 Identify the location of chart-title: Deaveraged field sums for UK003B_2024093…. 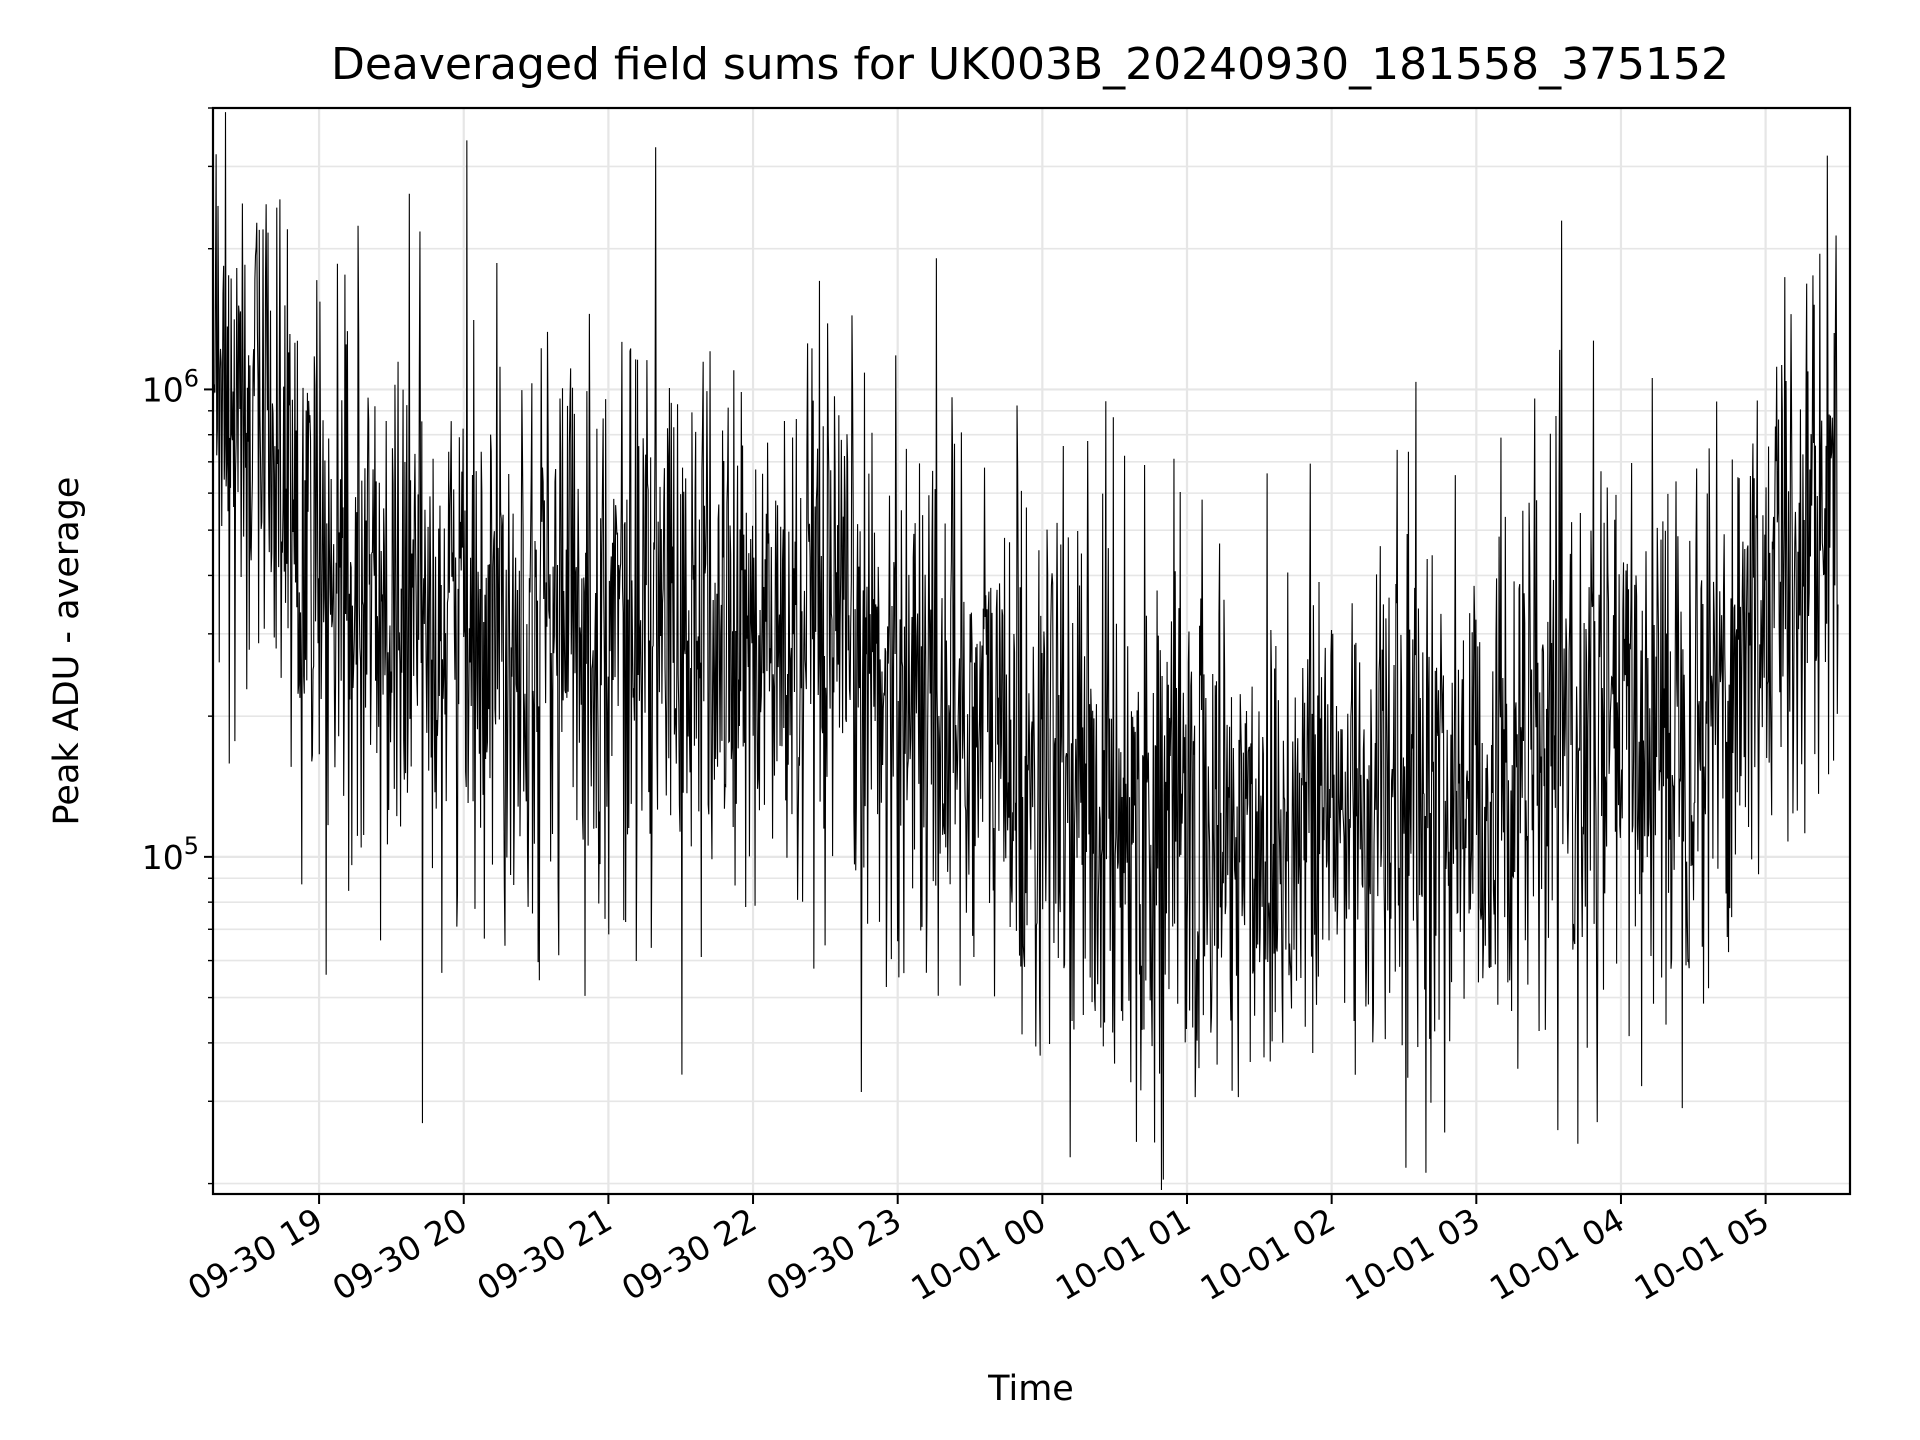
(1030, 64).